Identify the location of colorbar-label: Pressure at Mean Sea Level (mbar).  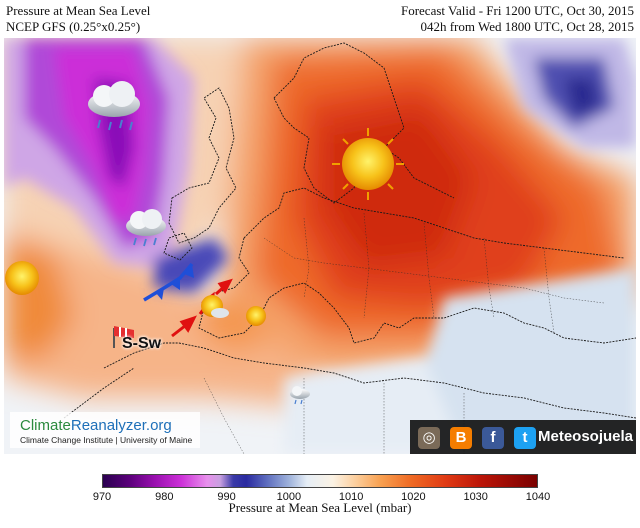
(320, 507).